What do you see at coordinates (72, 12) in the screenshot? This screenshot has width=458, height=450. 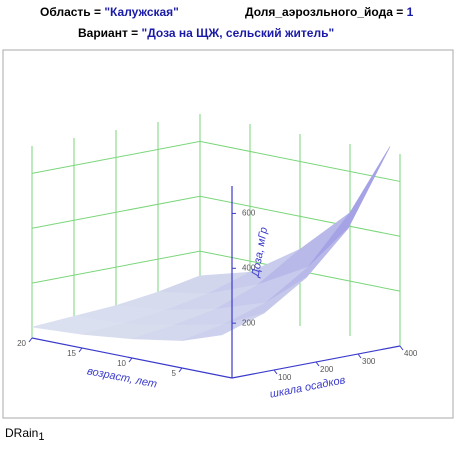 I see `region-label: Область =` at bounding box center [72, 12].